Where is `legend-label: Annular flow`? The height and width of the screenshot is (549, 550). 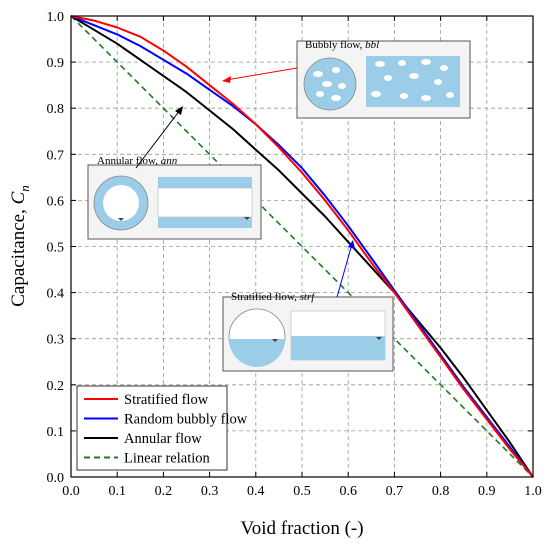 legend-label: Annular flow is located at coordinates (163, 439).